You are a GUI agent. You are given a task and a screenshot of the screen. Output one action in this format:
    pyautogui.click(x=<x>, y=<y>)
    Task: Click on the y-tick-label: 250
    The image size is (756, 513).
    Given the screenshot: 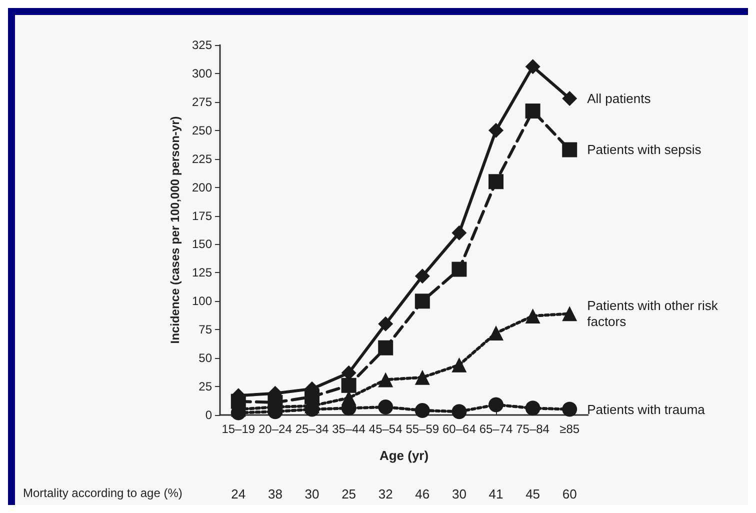 What is the action you would take?
    pyautogui.click(x=202, y=130)
    